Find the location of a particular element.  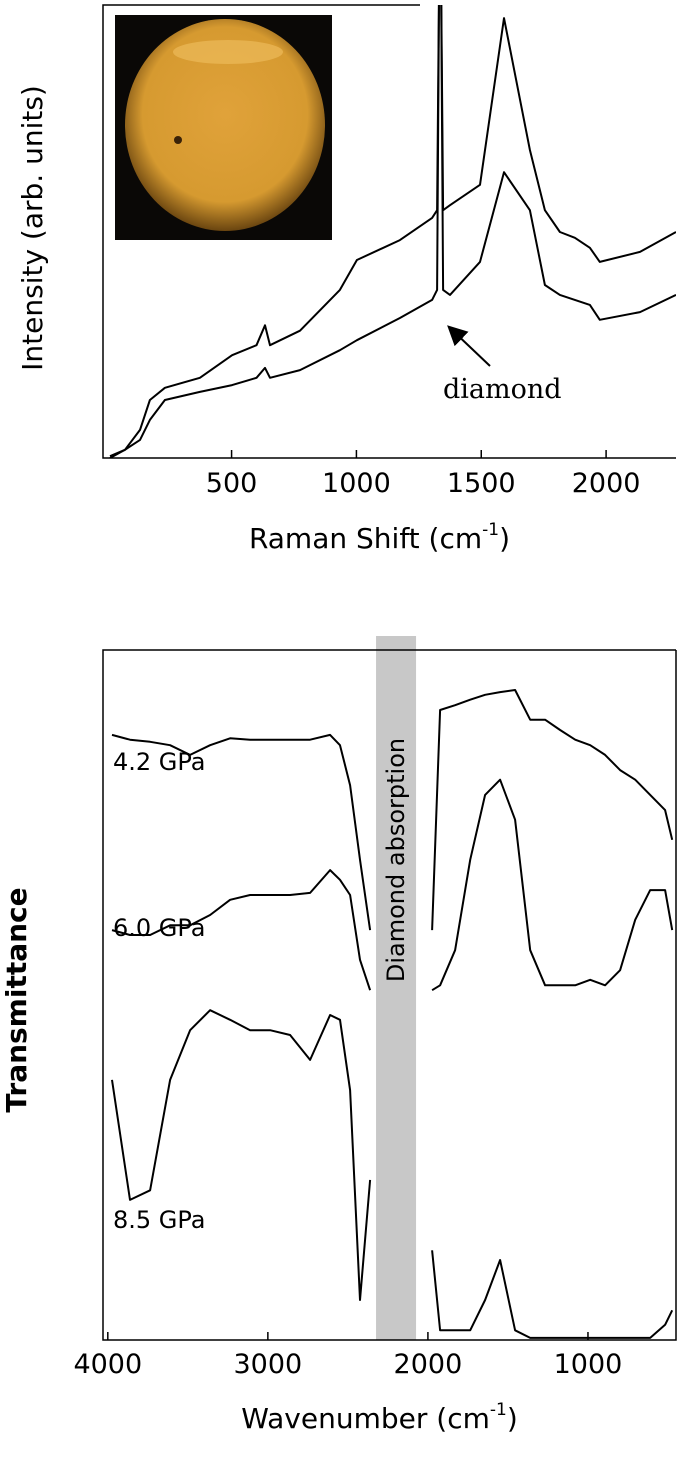

series-label: 6.0 GPa is located at coordinates (159, 928).